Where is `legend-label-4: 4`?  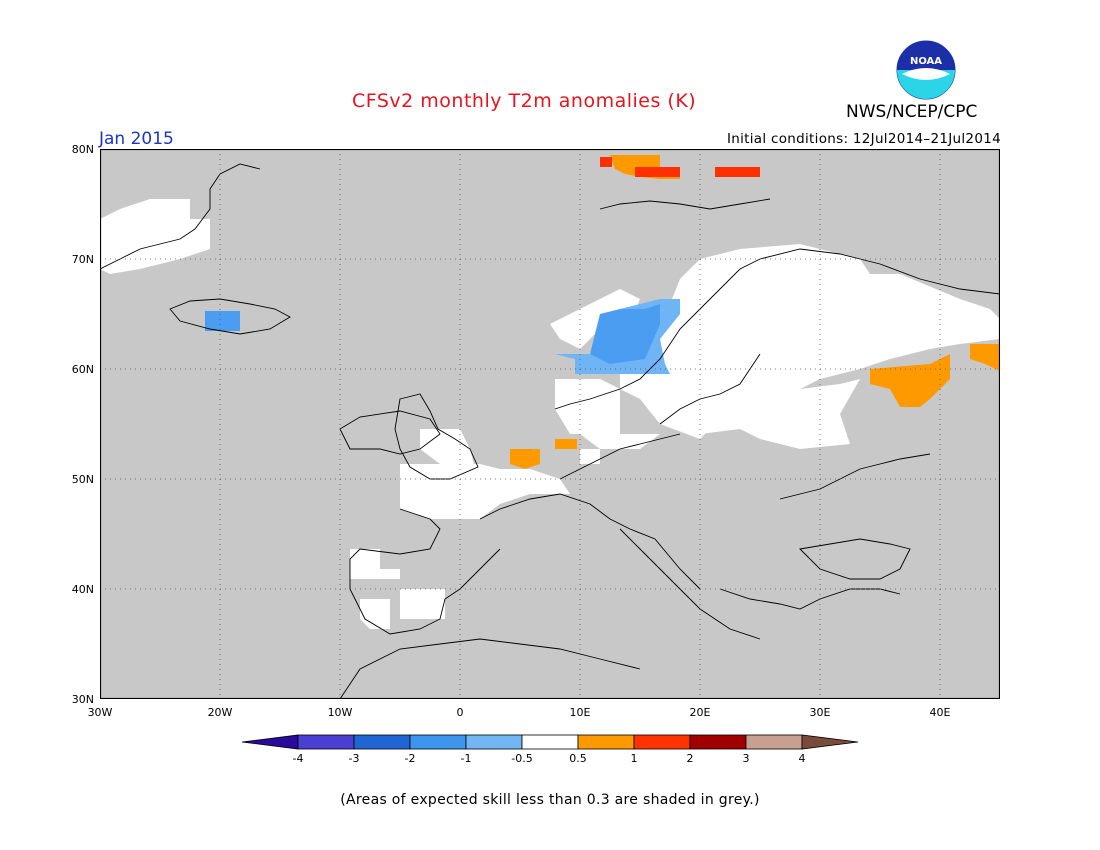 legend-label-4: 4 is located at coordinates (802, 758).